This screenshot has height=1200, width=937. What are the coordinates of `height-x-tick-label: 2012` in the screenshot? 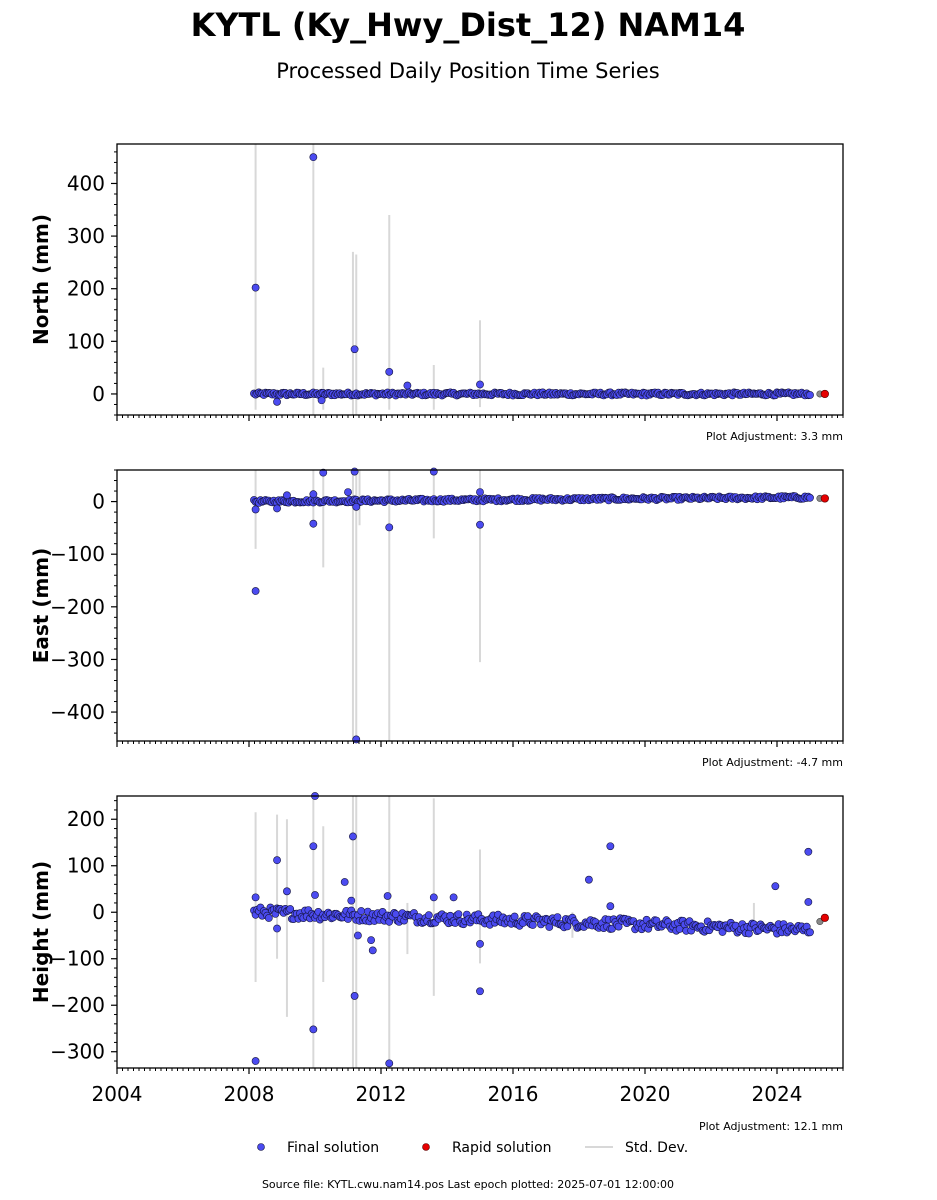 It's located at (381, 1094).